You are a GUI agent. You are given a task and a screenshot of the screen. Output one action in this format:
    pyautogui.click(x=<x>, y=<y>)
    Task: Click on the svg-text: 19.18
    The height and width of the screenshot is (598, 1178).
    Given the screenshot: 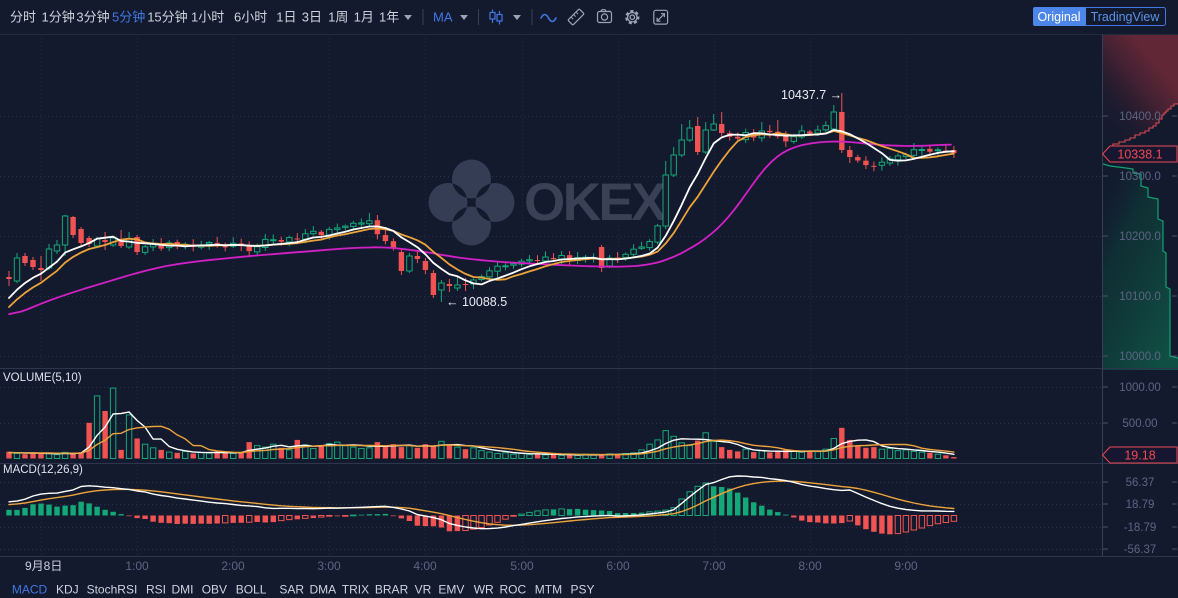 What is the action you would take?
    pyautogui.click(x=1139, y=456)
    